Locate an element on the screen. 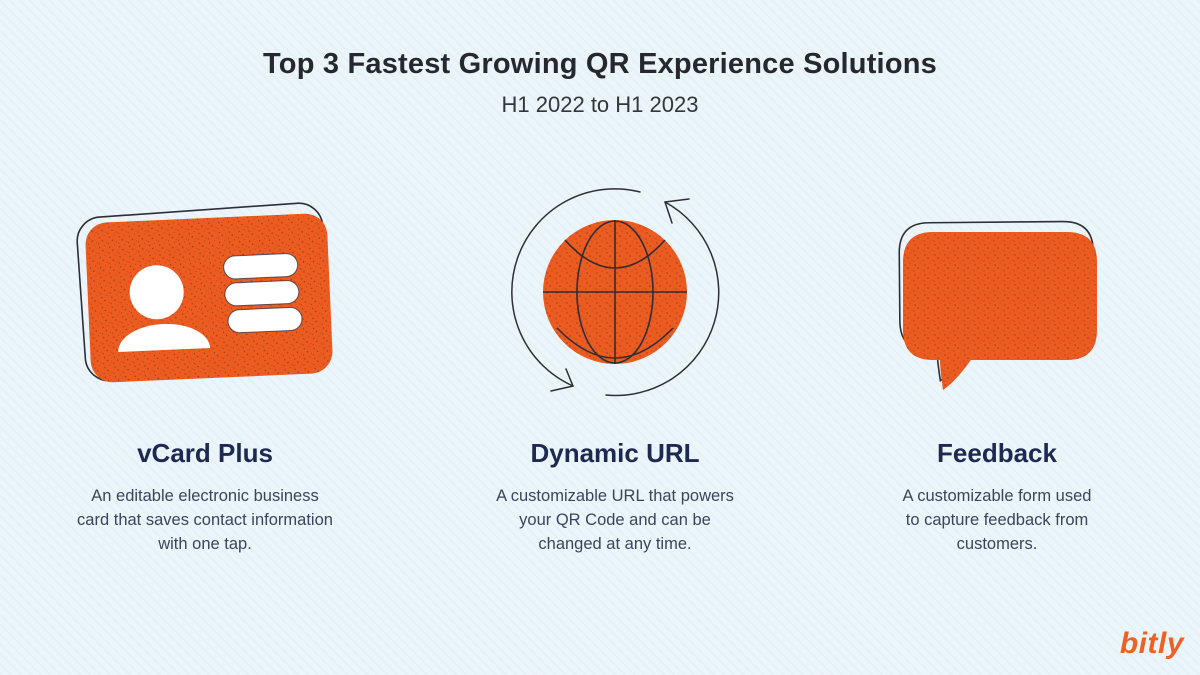 This screenshot has width=1200, height=675. person-head is located at coordinates (156, 292).